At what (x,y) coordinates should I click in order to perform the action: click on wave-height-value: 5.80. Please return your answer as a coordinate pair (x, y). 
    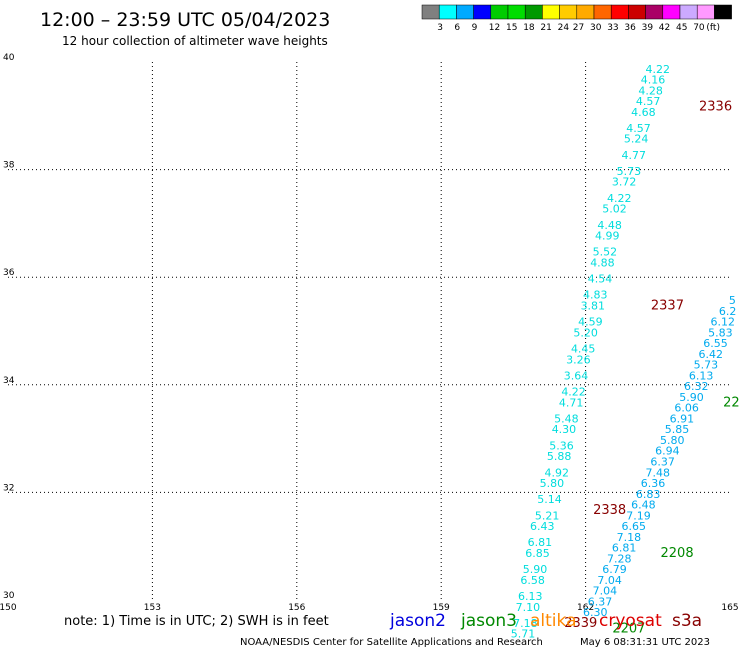
    Looking at the image, I should click on (672, 440).